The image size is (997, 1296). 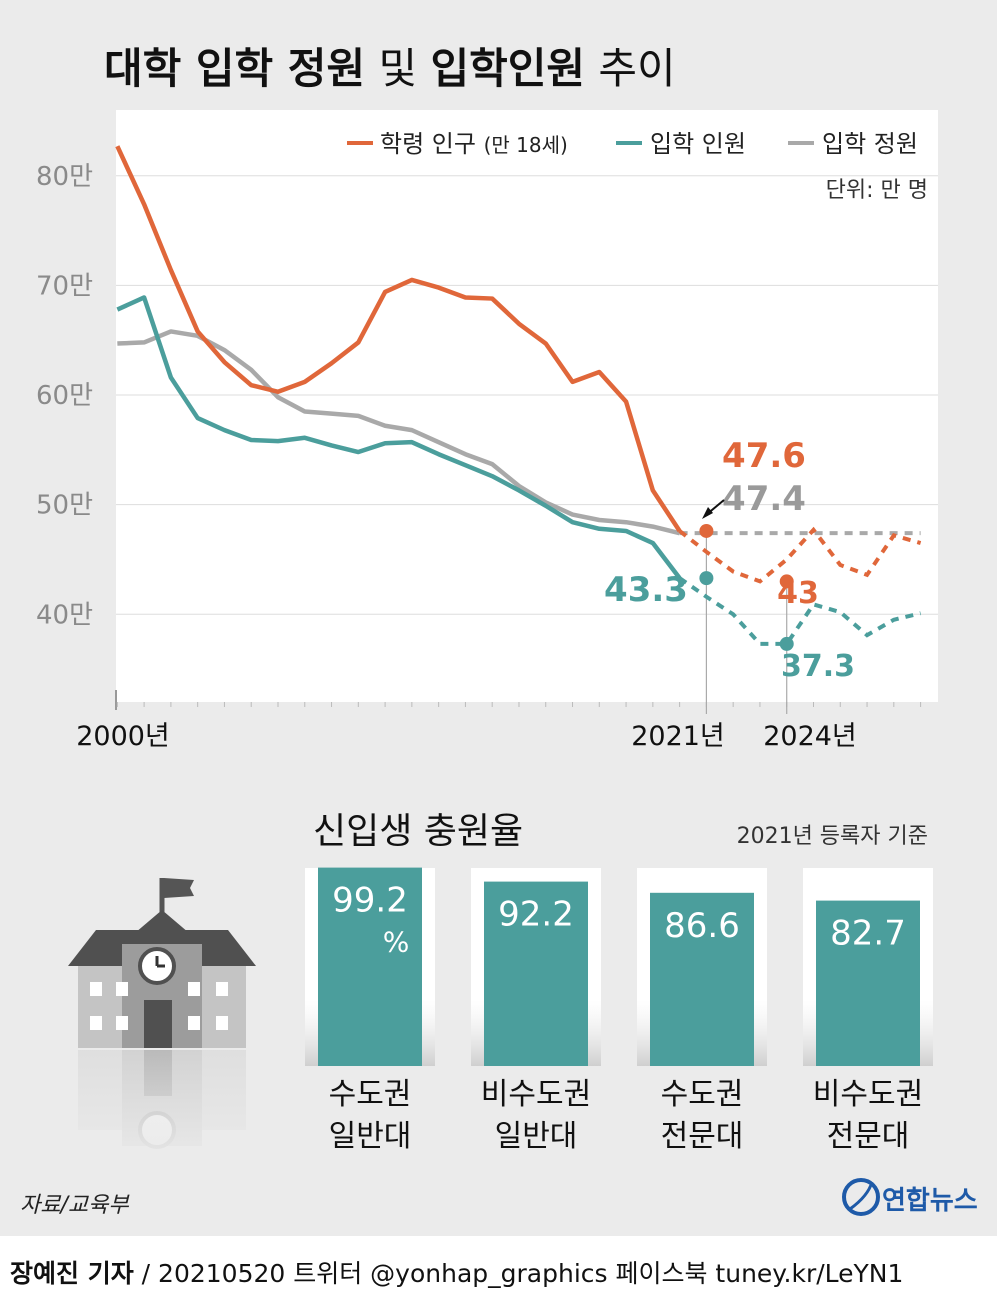 What do you see at coordinates (870, 144) in the screenshot?
I see `legend-label-quota: 입학 정원` at bounding box center [870, 144].